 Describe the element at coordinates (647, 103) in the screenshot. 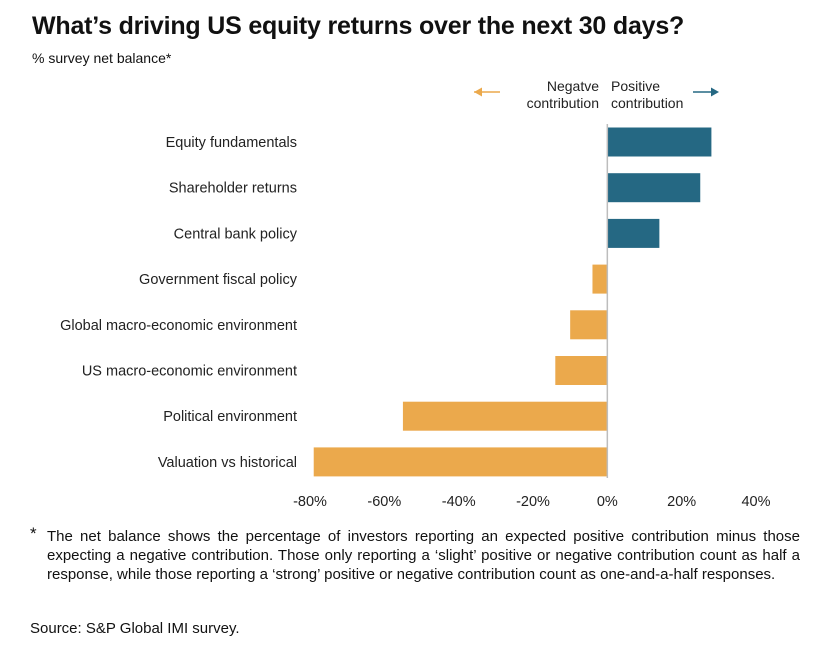

I see `legend-positive-line2: contribution` at that location.